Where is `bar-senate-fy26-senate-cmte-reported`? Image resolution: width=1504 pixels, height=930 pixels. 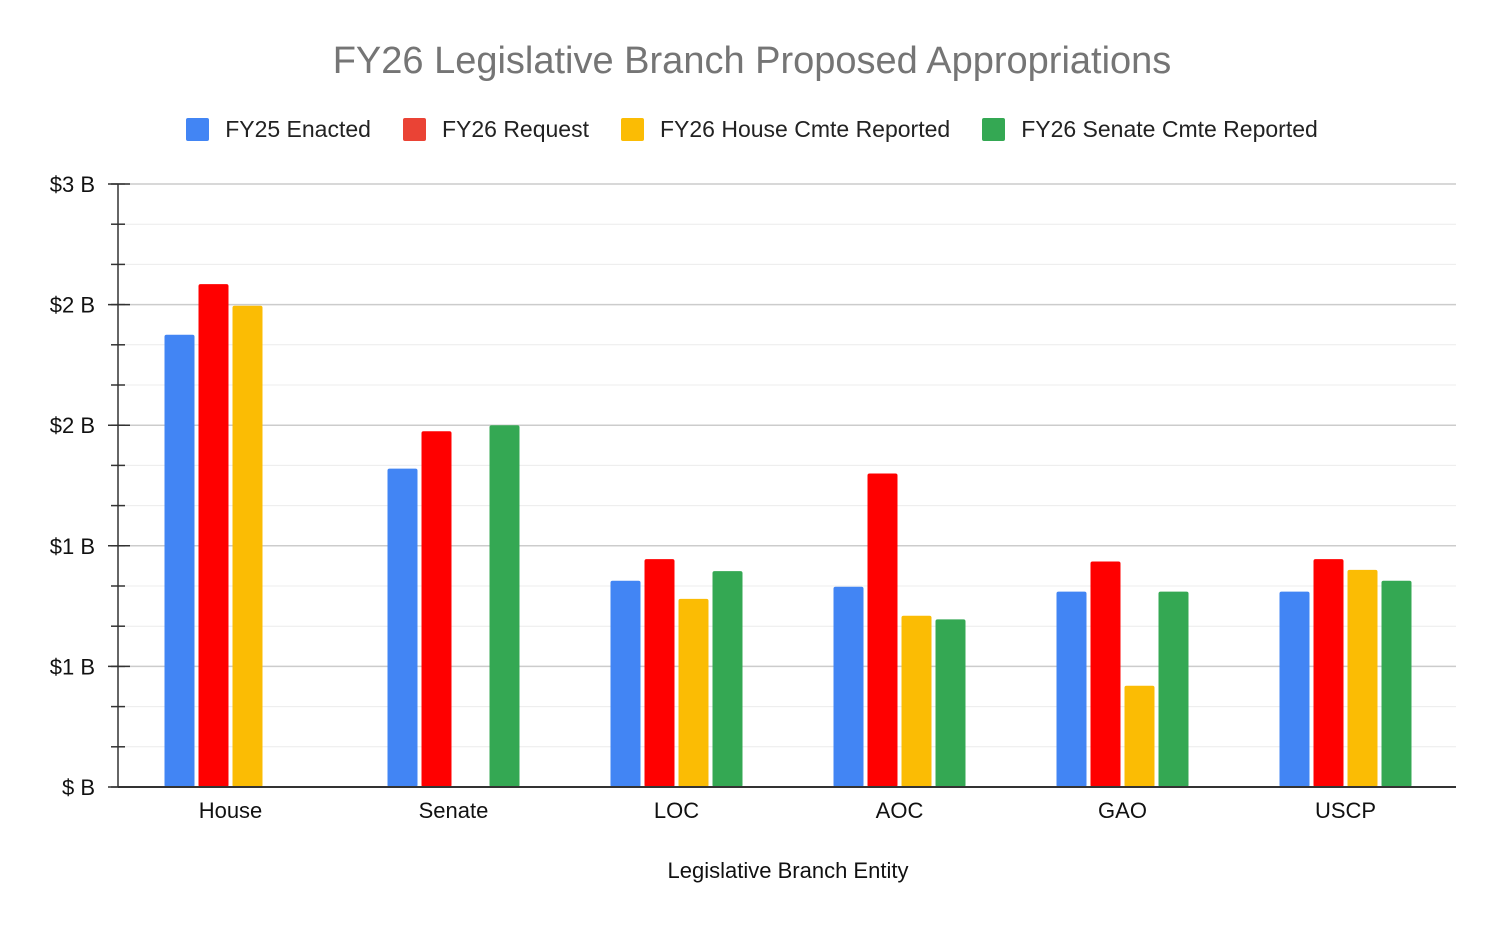 bar-senate-fy26-senate-cmte-reported is located at coordinates (504, 606).